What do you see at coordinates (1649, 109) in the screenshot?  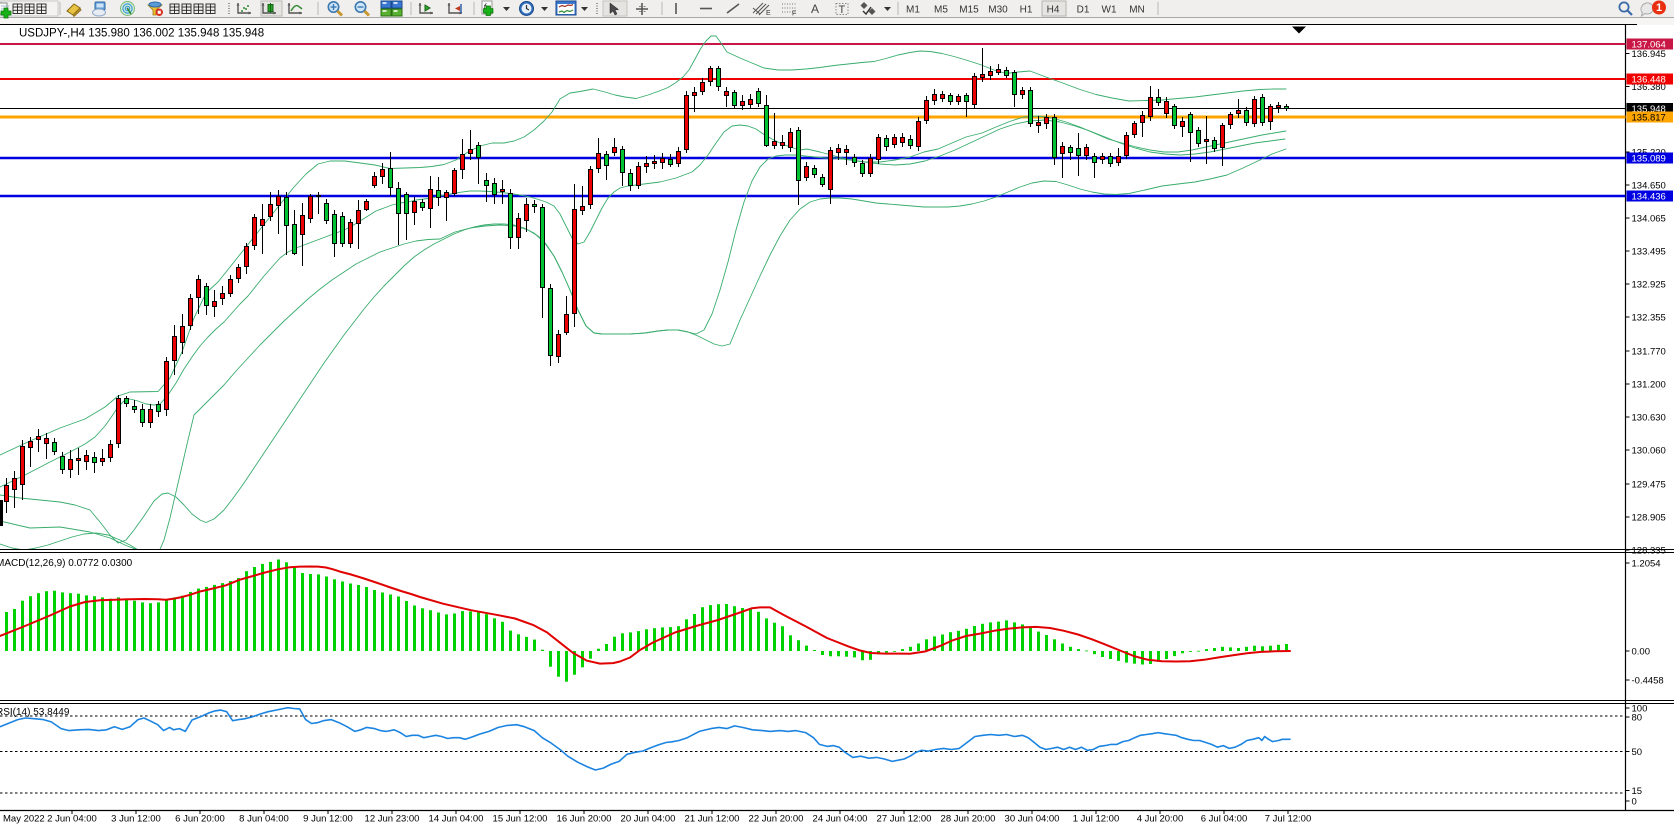 I see `svg-text: 135.948` at bounding box center [1649, 109].